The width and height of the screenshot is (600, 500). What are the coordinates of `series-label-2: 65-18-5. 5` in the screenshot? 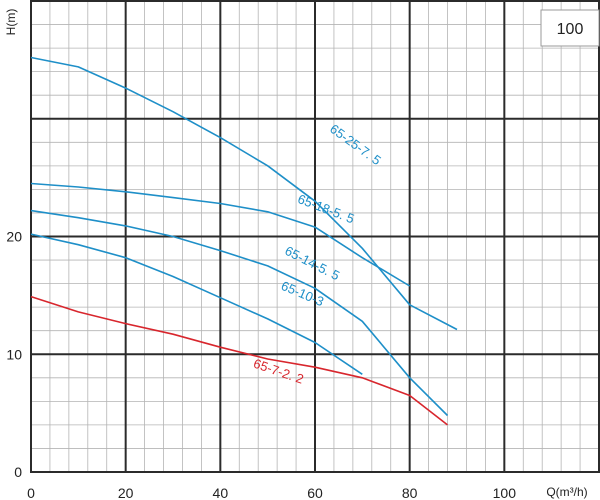 It's located at (326, 208).